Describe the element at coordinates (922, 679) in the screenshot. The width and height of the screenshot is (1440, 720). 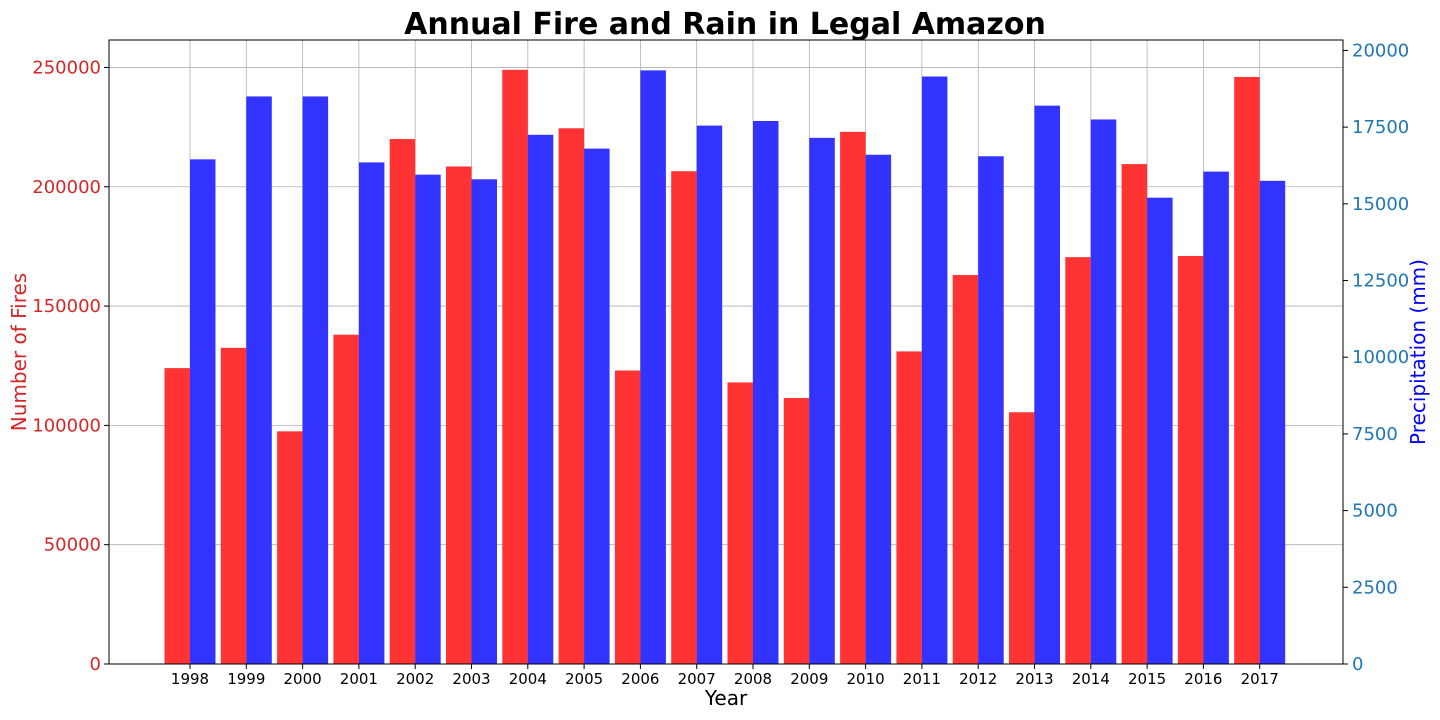
I see `x-tick-label: 2011` at that location.